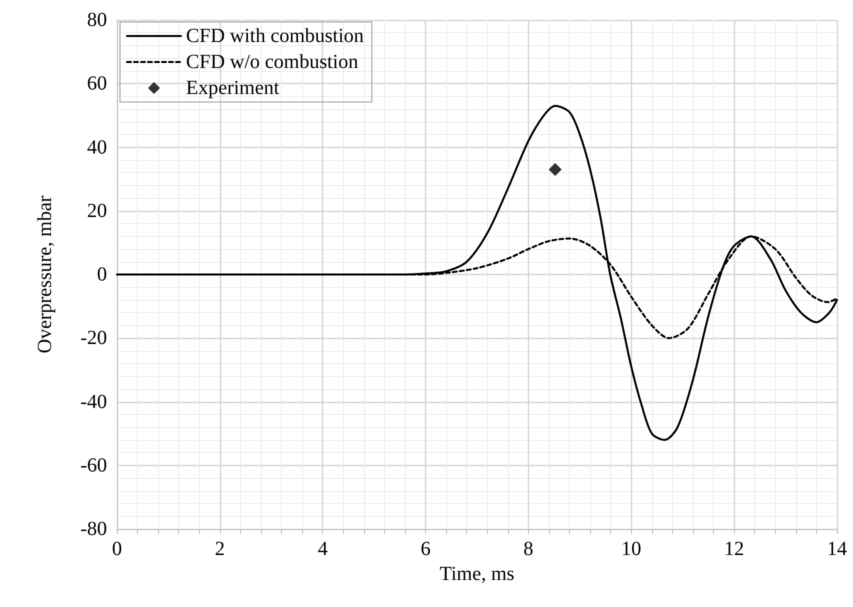 This screenshot has width=853, height=607. Describe the element at coordinates (528, 549) in the screenshot. I see `x-tick-label: 8` at that location.